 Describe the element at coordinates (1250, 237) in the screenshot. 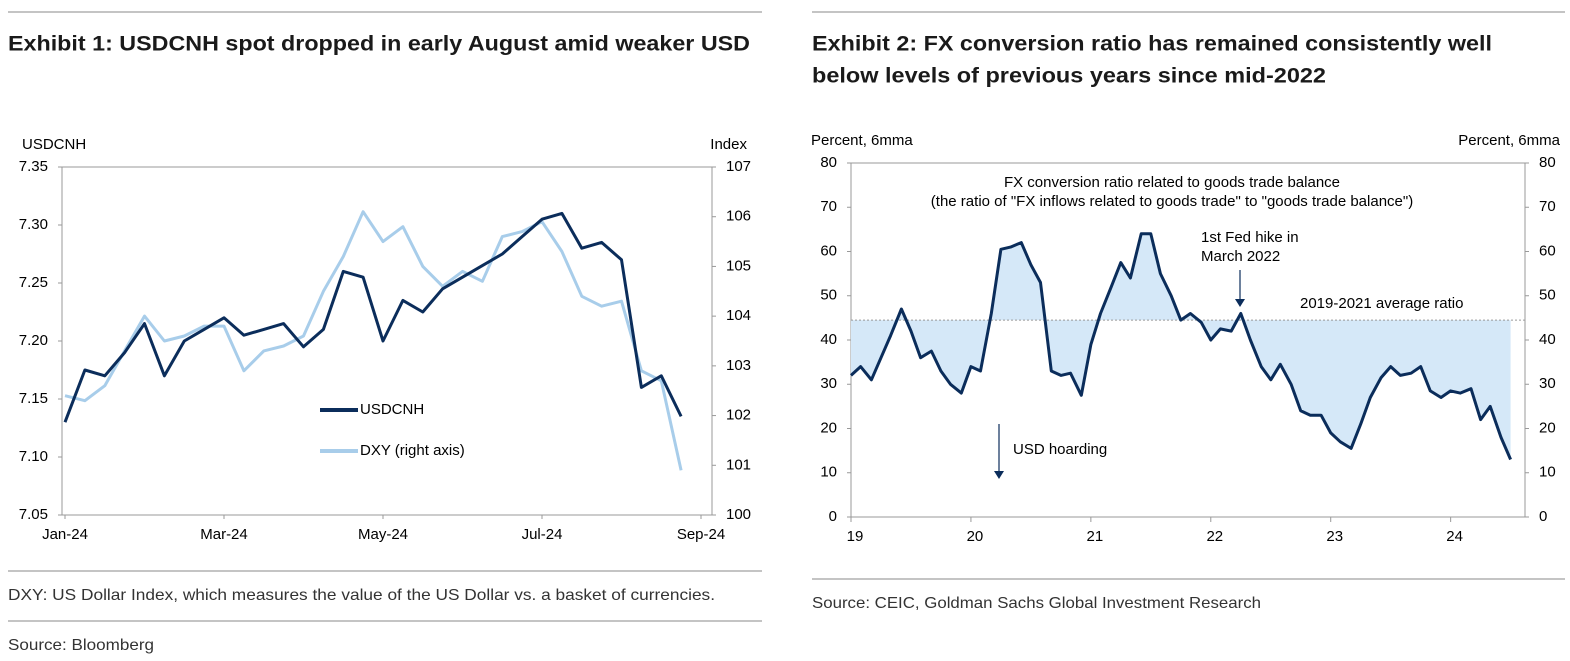

I see `annotation: 1st Fed hike in` at that location.